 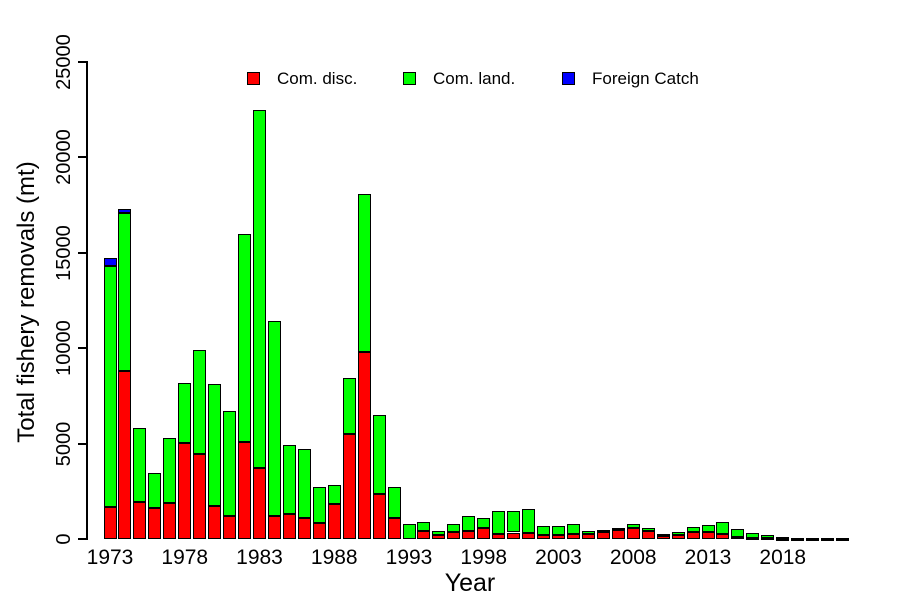 I want to click on bar-segment-com-disc-2005, so click(x=588, y=536).